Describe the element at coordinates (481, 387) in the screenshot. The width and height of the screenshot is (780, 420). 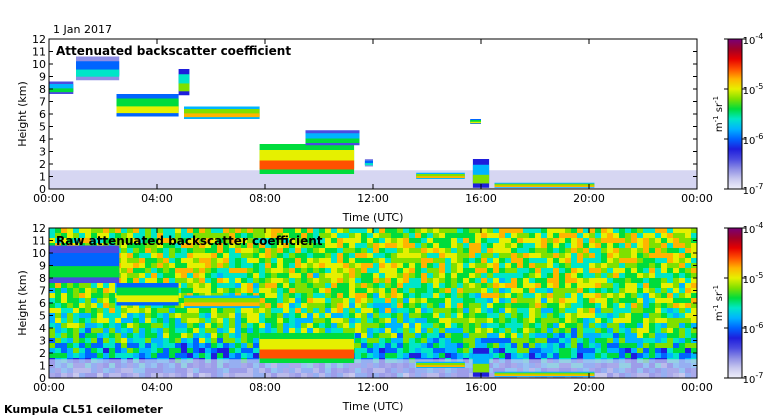
I see `x-tick-label: 16:00` at that location.